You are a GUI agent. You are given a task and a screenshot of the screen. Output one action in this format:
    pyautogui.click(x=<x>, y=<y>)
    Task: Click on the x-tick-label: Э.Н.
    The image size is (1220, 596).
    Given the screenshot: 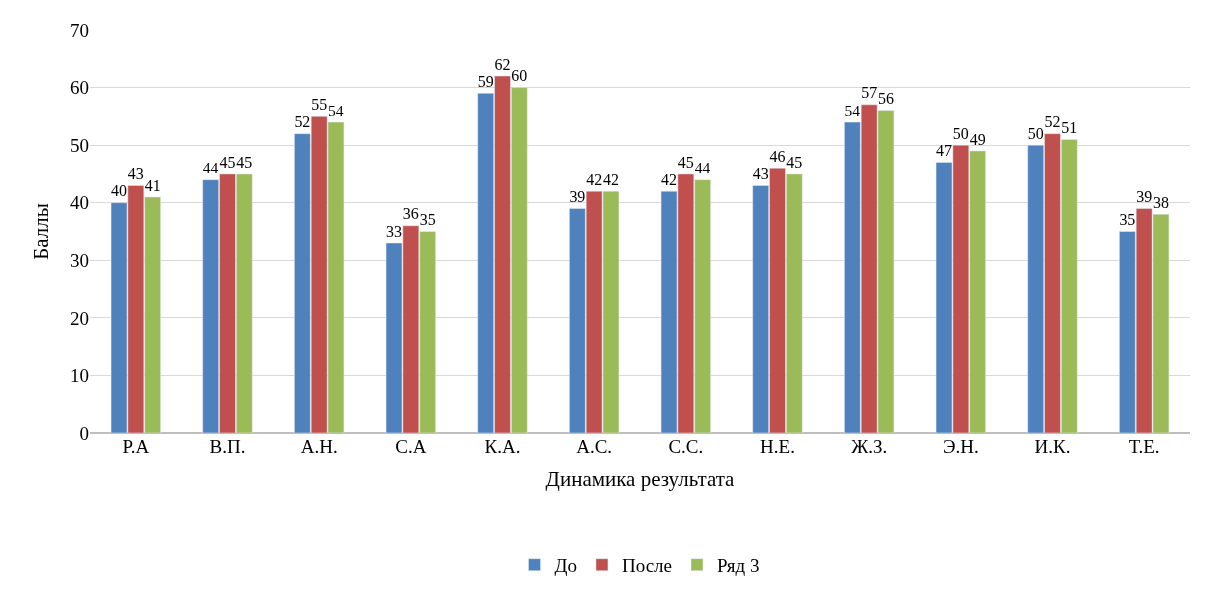 What is the action you would take?
    pyautogui.click(x=960, y=446)
    